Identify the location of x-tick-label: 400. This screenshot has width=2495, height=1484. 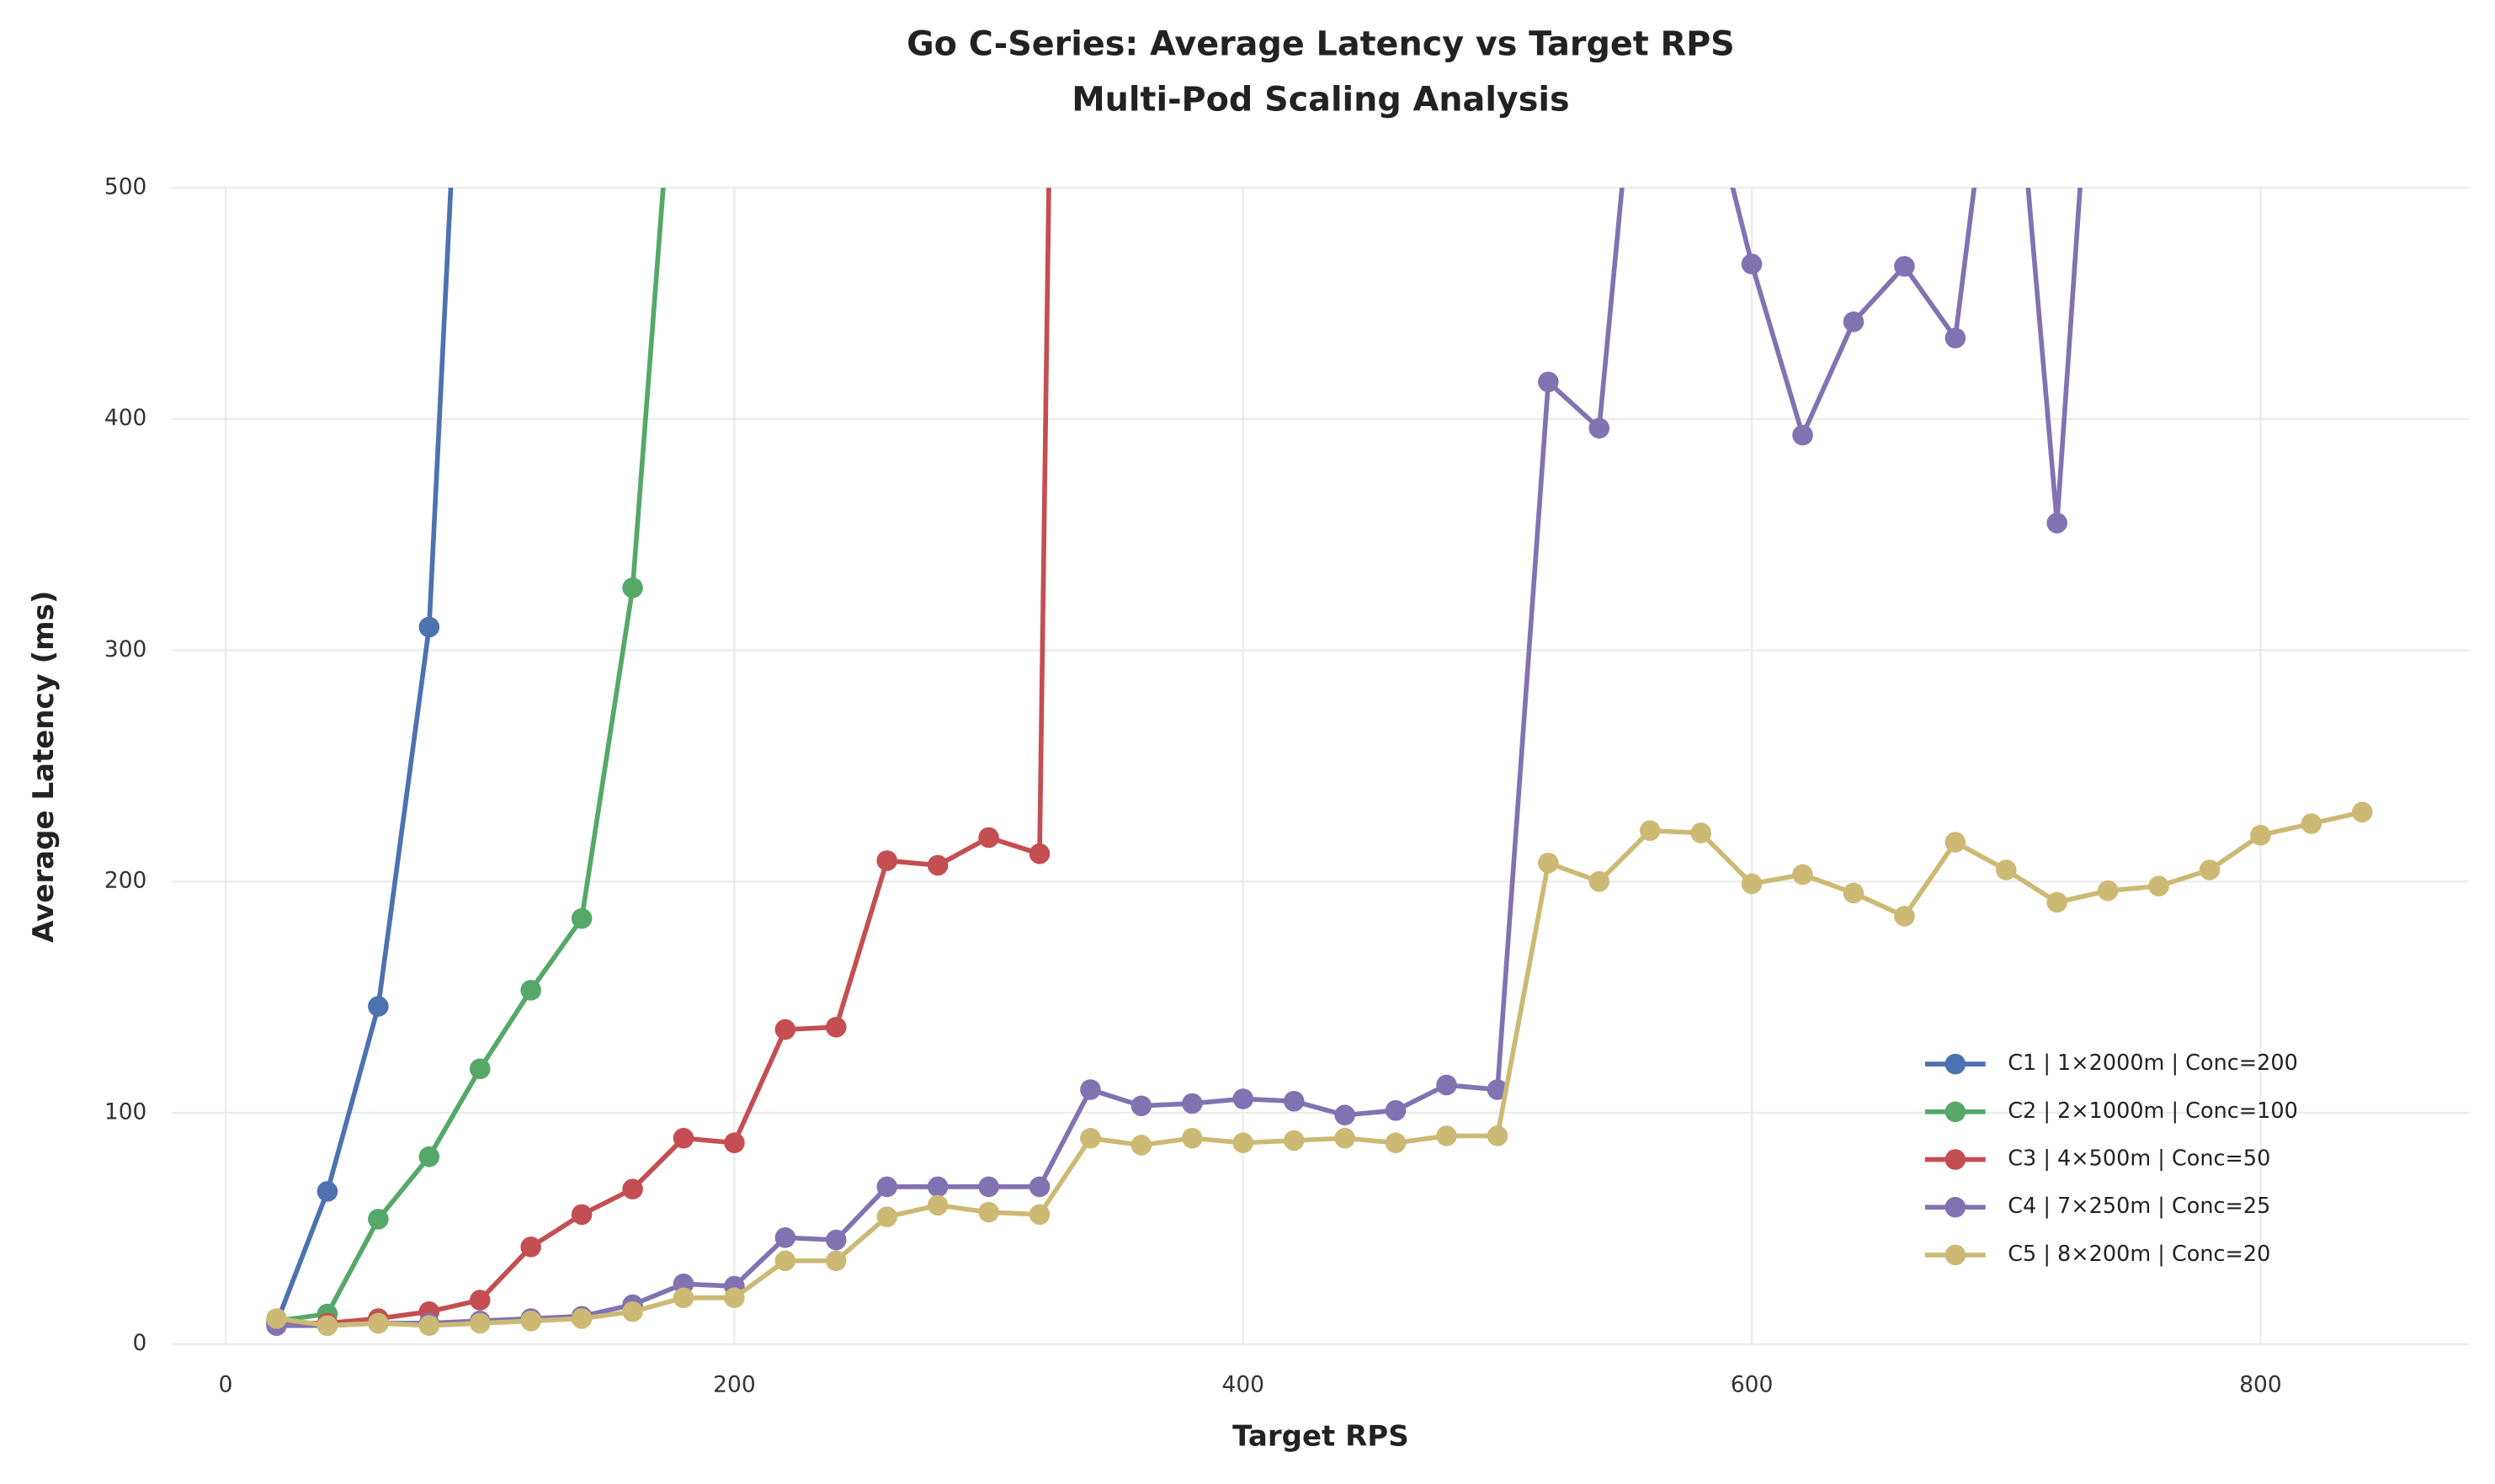
(1243, 1384).